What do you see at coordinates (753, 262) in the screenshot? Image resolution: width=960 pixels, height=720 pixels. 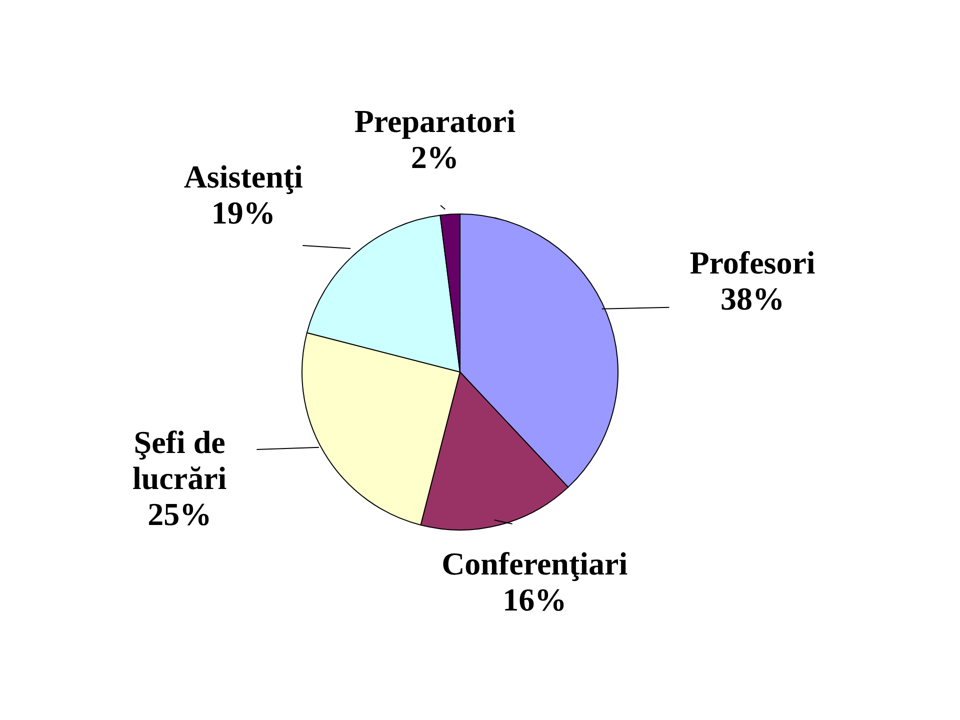 I see `slice-label: Profesori` at bounding box center [753, 262].